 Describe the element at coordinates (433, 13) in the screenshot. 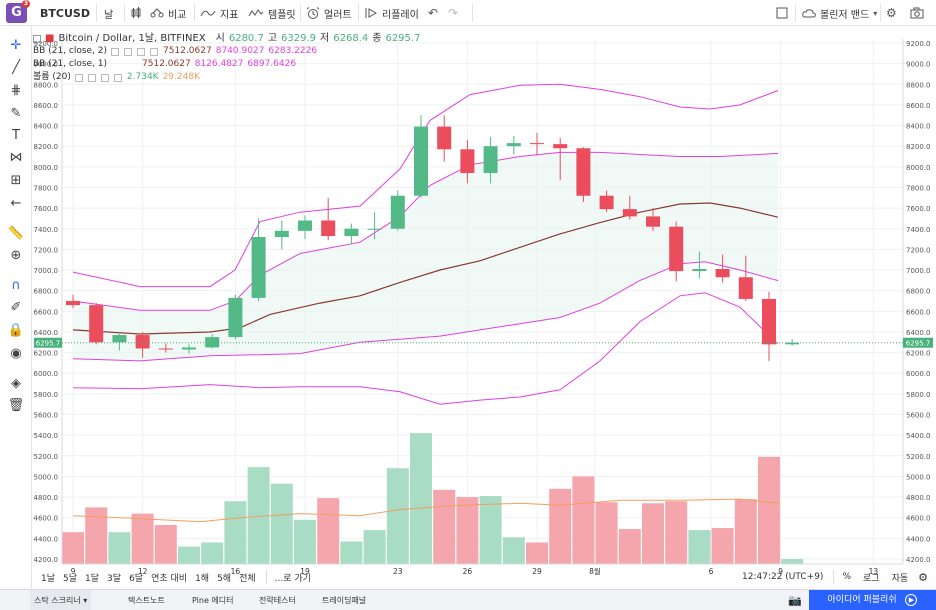

I see `undo-button: ↶` at that location.